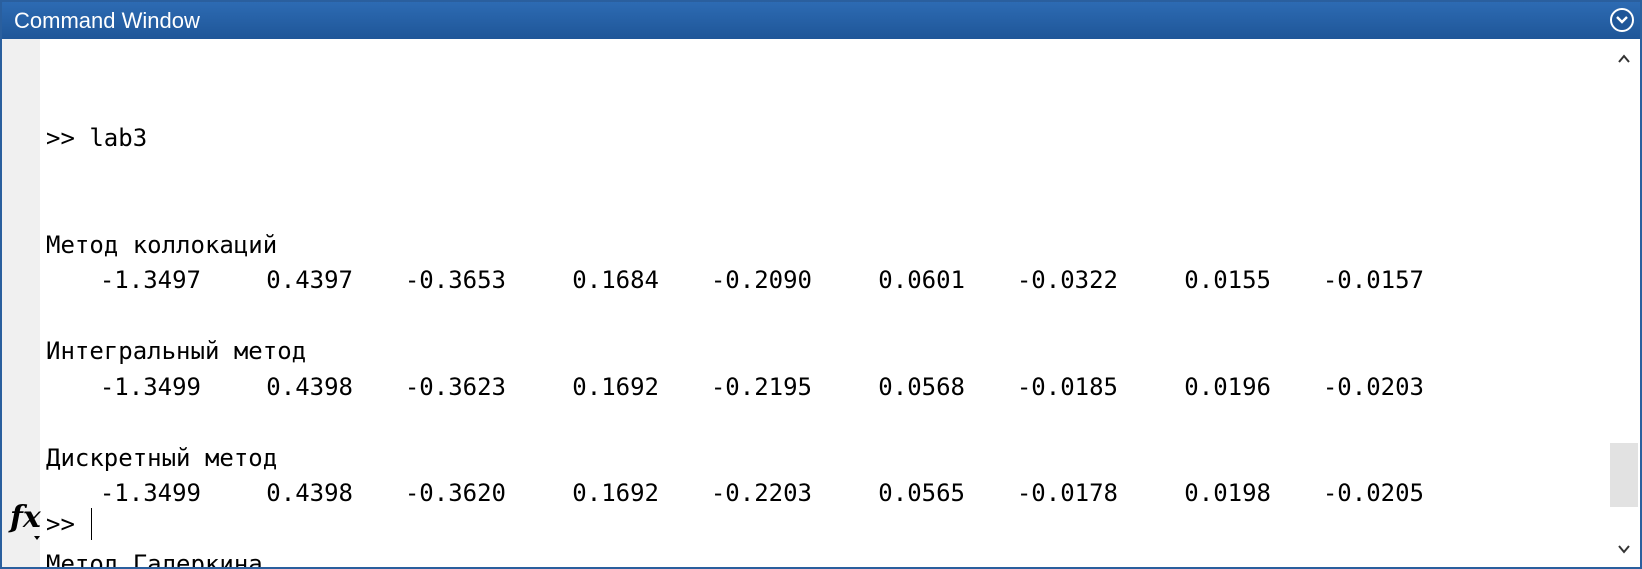 Image resolution: width=1642 pixels, height=569 pixels. Describe the element at coordinates (176, 351) in the screenshot. I see `section-heading: Интегральный метод` at that location.